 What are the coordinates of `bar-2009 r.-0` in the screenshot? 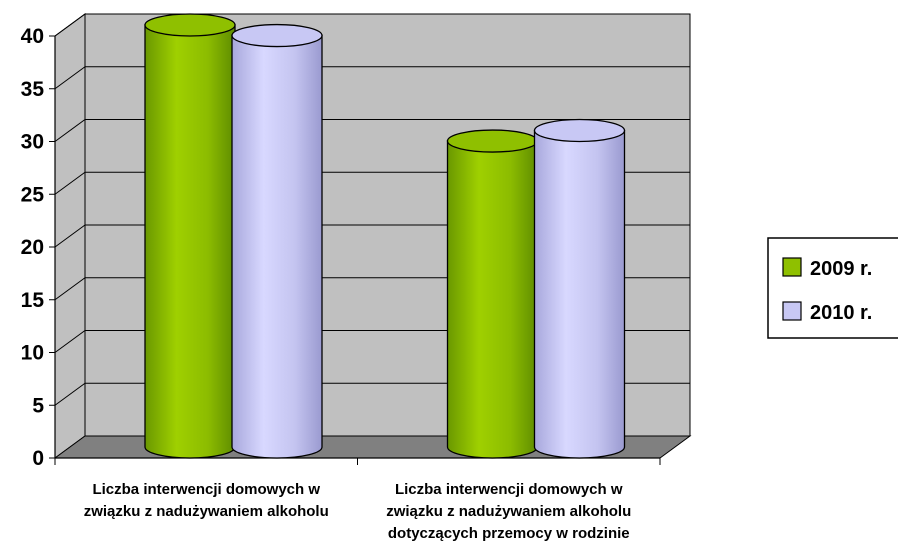 It's located at (190, 236).